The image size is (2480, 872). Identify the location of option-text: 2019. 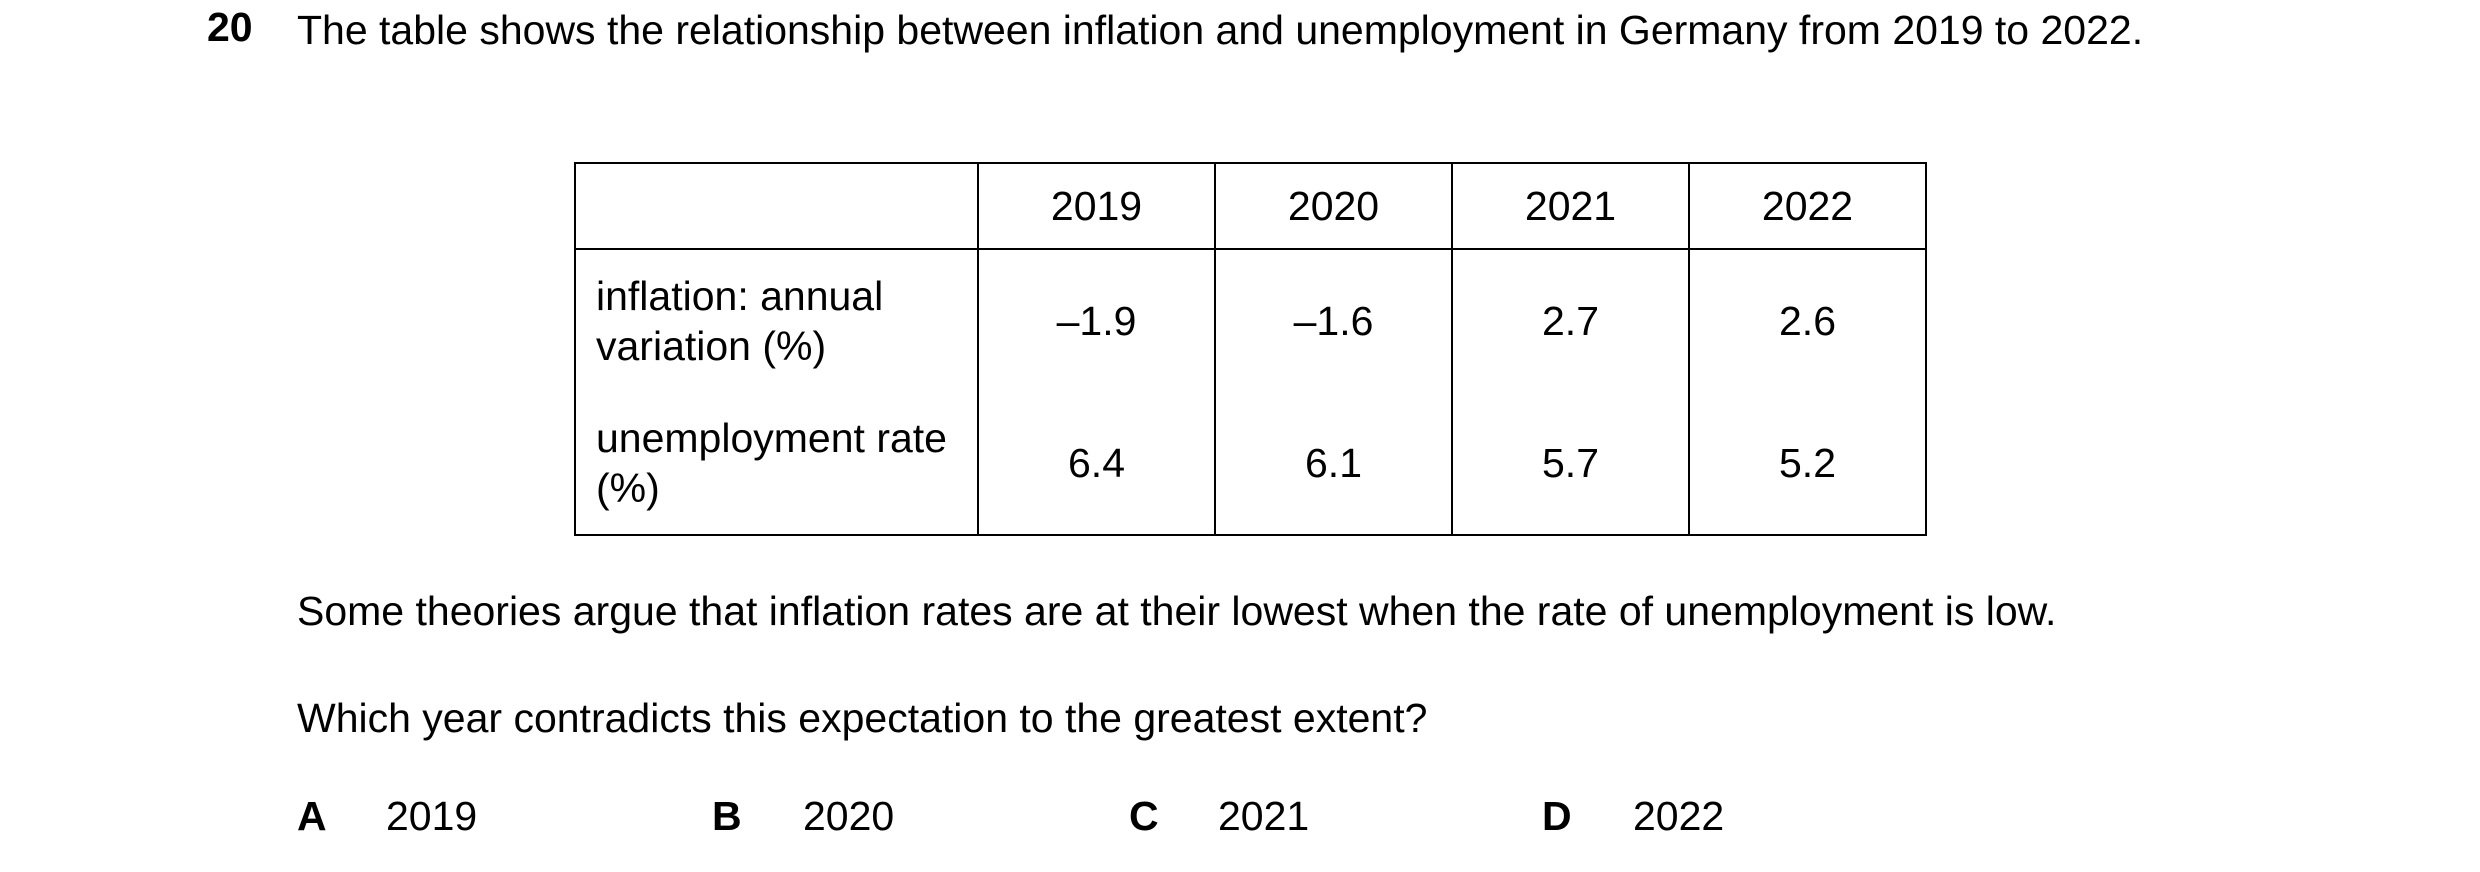
(432, 816).